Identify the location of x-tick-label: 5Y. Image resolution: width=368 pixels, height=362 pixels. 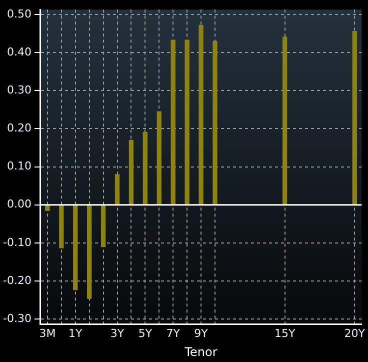
(145, 333).